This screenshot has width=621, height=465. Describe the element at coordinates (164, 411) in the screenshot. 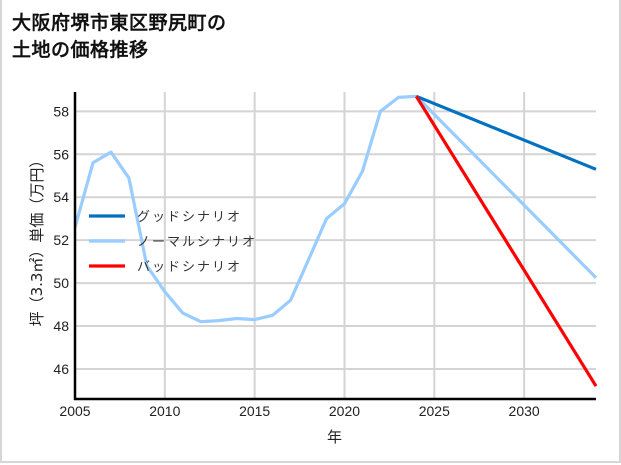

I see `x-tick-label: 2010` at that location.